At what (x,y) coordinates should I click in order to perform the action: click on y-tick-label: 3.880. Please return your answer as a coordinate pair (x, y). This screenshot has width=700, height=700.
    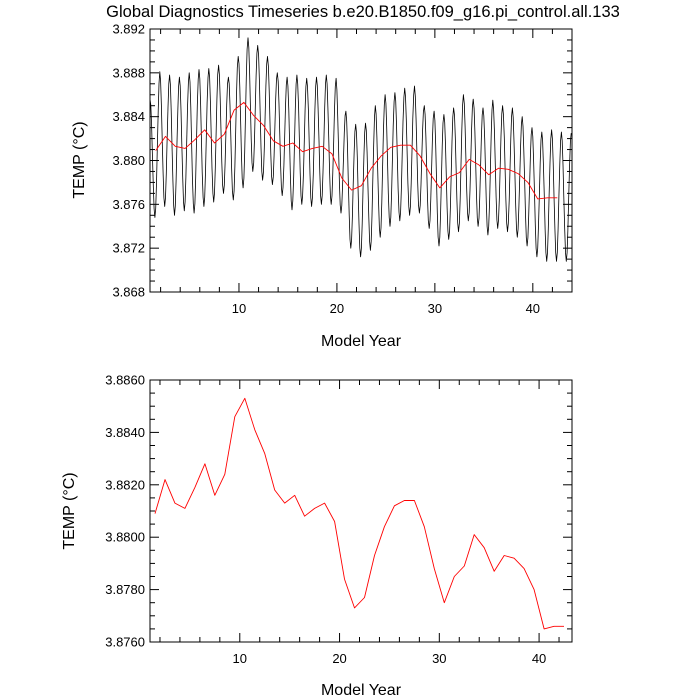
    Looking at the image, I should click on (128, 160).